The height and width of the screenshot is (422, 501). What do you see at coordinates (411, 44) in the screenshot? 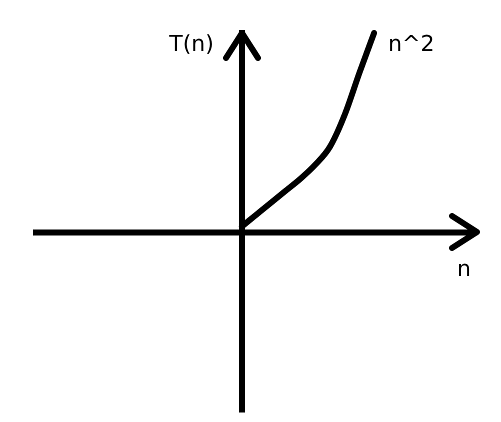
I see `series-label: n^2` at bounding box center [411, 44].